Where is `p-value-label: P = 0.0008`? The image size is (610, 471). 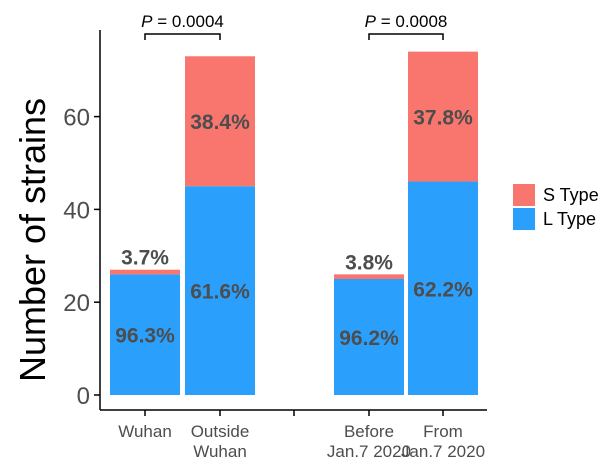 p-value-label: P = 0.0008 is located at coordinates (406, 21).